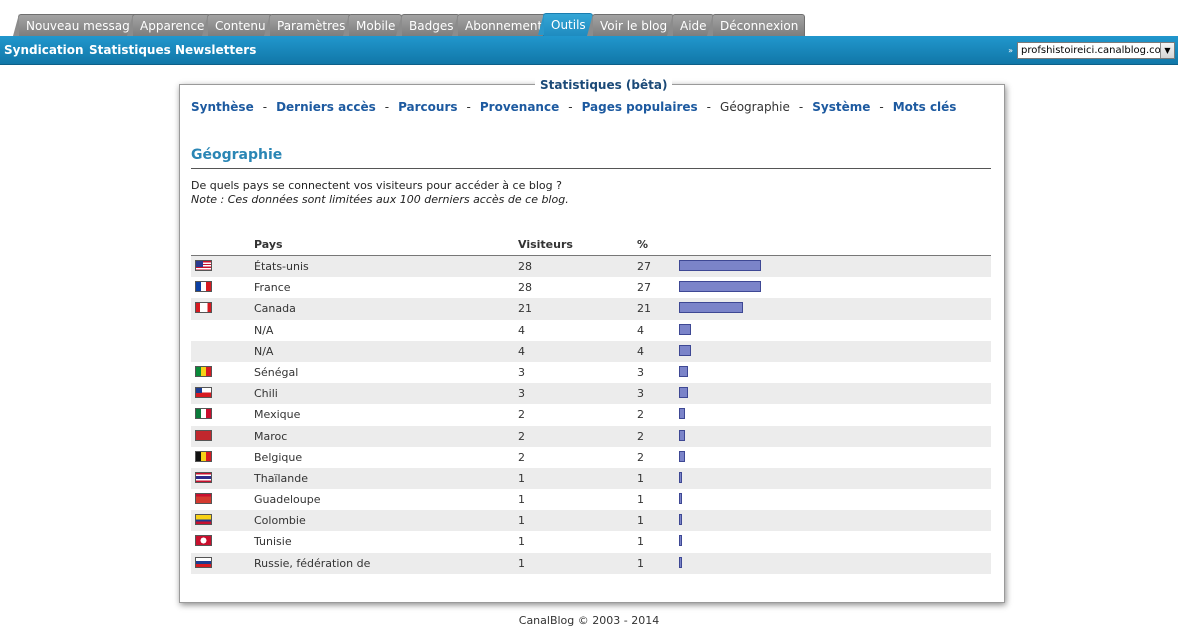 The height and width of the screenshot is (643, 1178). I want to click on country-cell: Belgique, so click(278, 457).